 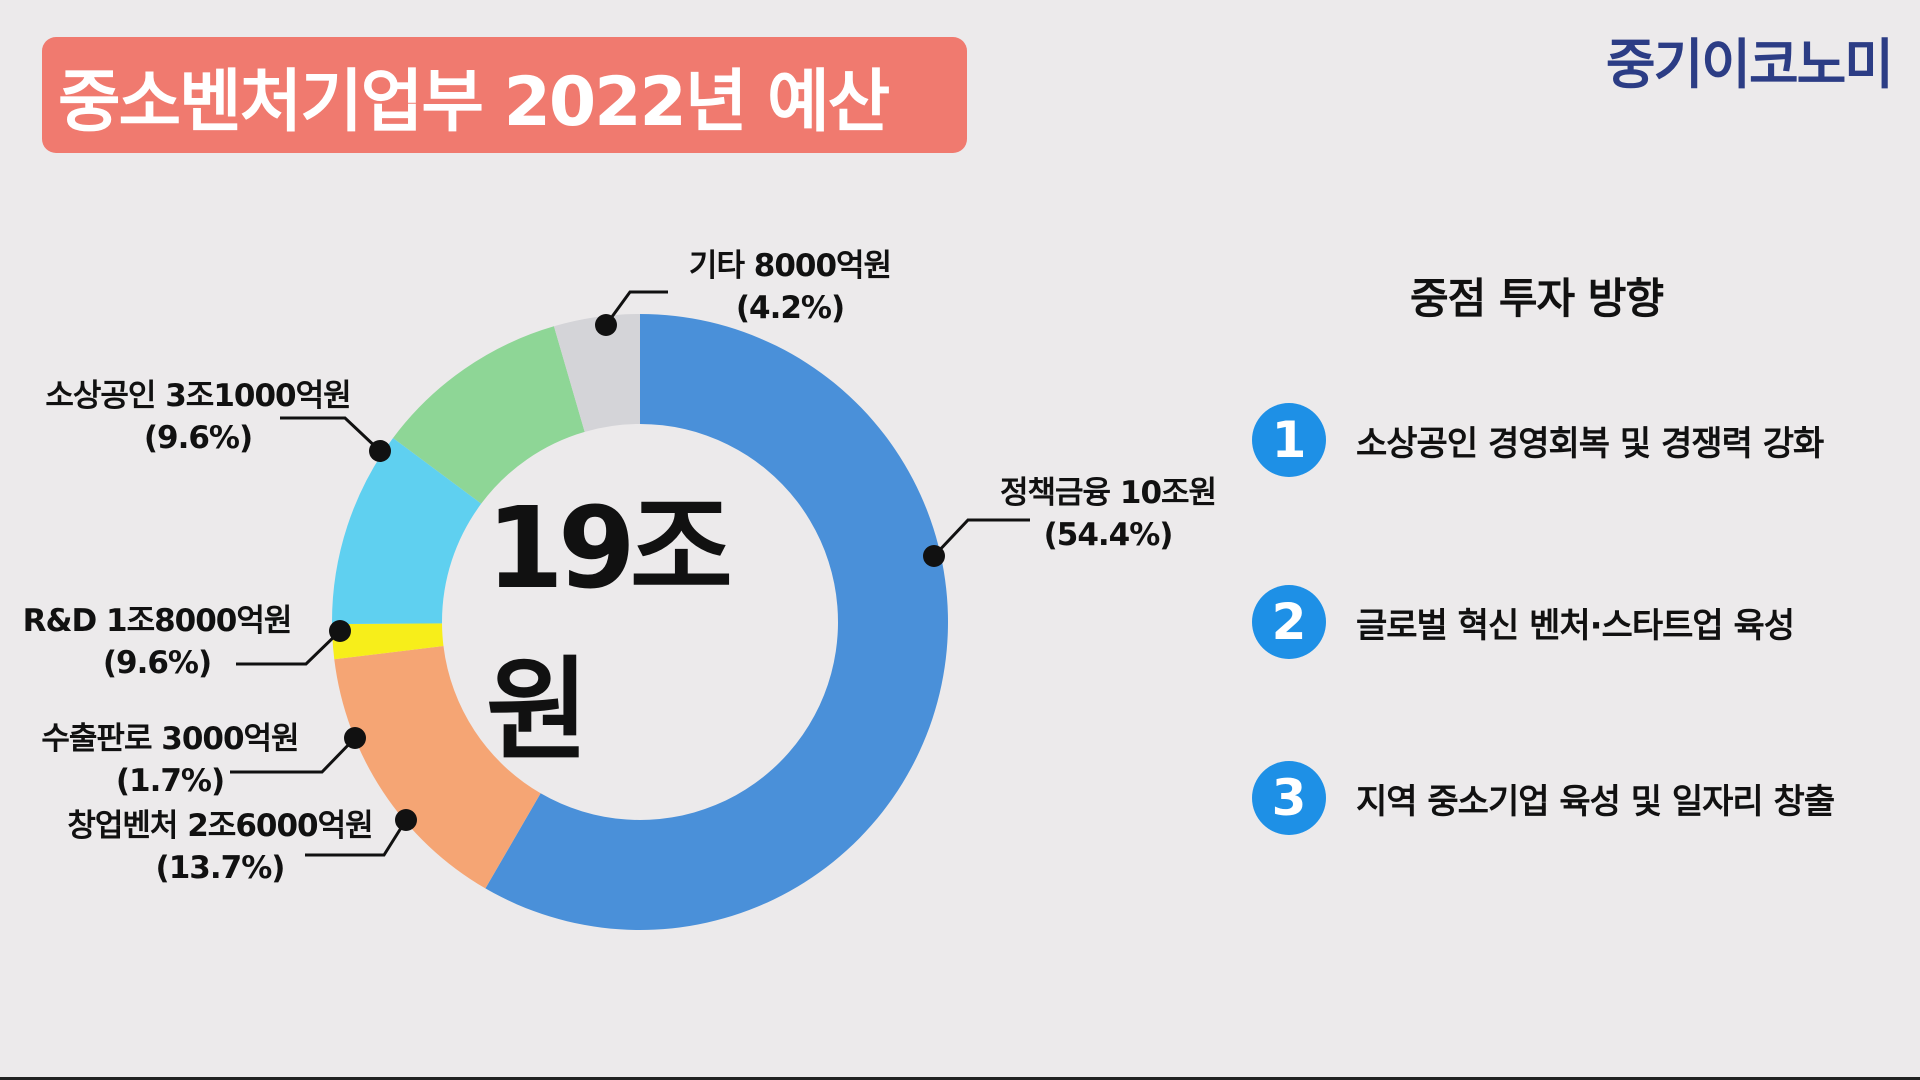 What do you see at coordinates (1289, 798) in the screenshot?
I see `focus-number-badge: 3` at bounding box center [1289, 798].